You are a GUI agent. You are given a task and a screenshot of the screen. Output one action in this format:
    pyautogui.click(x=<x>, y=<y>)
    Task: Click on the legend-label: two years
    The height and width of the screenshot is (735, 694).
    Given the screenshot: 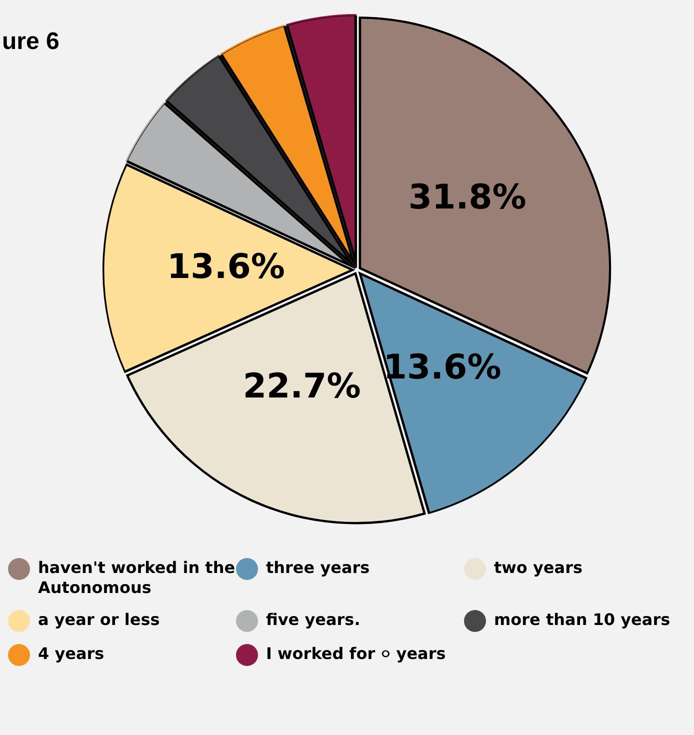 What is the action you would take?
    pyautogui.click(x=538, y=568)
    